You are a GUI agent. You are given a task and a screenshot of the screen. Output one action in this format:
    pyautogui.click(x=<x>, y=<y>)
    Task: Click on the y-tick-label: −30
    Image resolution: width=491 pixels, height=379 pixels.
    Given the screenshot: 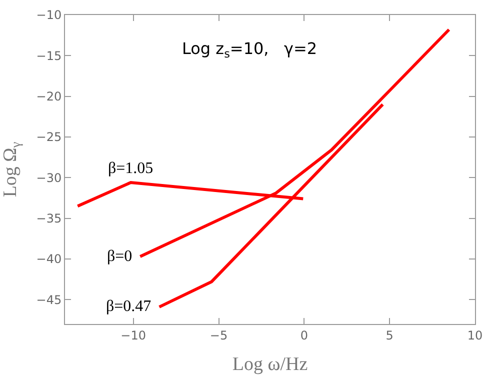 What is the action you would take?
    pyautogui.click(x=49, y=177)
    